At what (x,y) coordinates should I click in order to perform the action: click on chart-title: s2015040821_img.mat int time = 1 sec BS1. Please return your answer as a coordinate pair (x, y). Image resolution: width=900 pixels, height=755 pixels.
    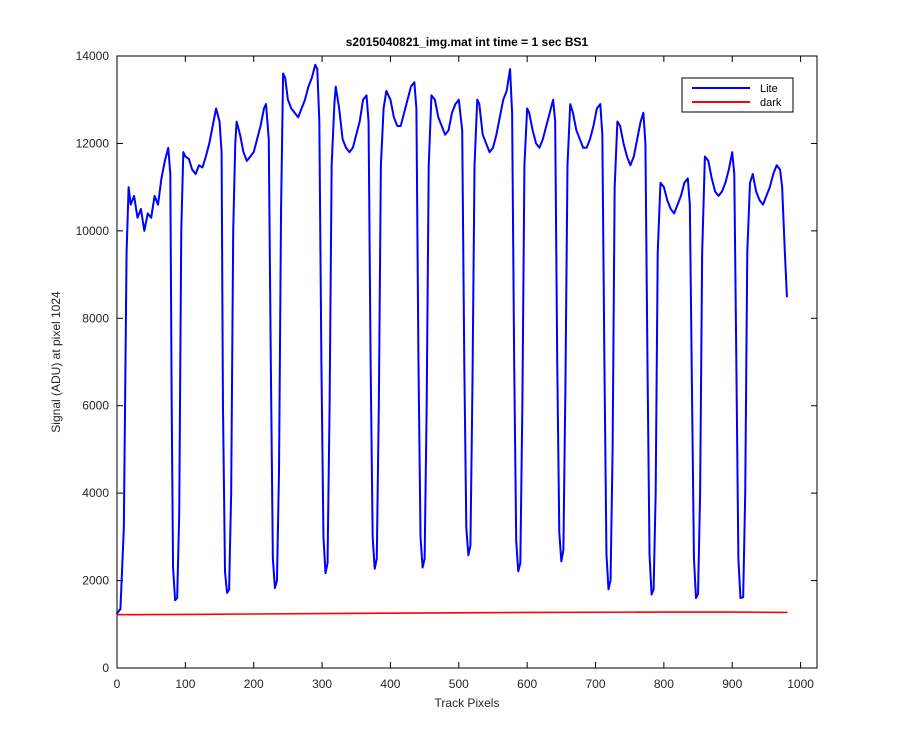
    Looking at the image, I should click on (467, 42).